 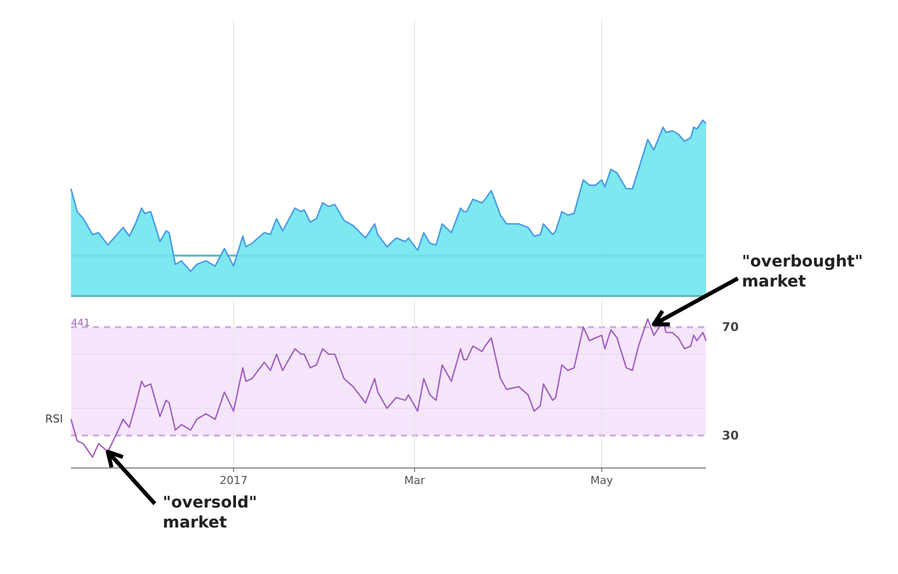 What do you see at coordinates (730, 327) in the screenshot?
I see `y-tick-label: 70` at bounding box center [730, 327].